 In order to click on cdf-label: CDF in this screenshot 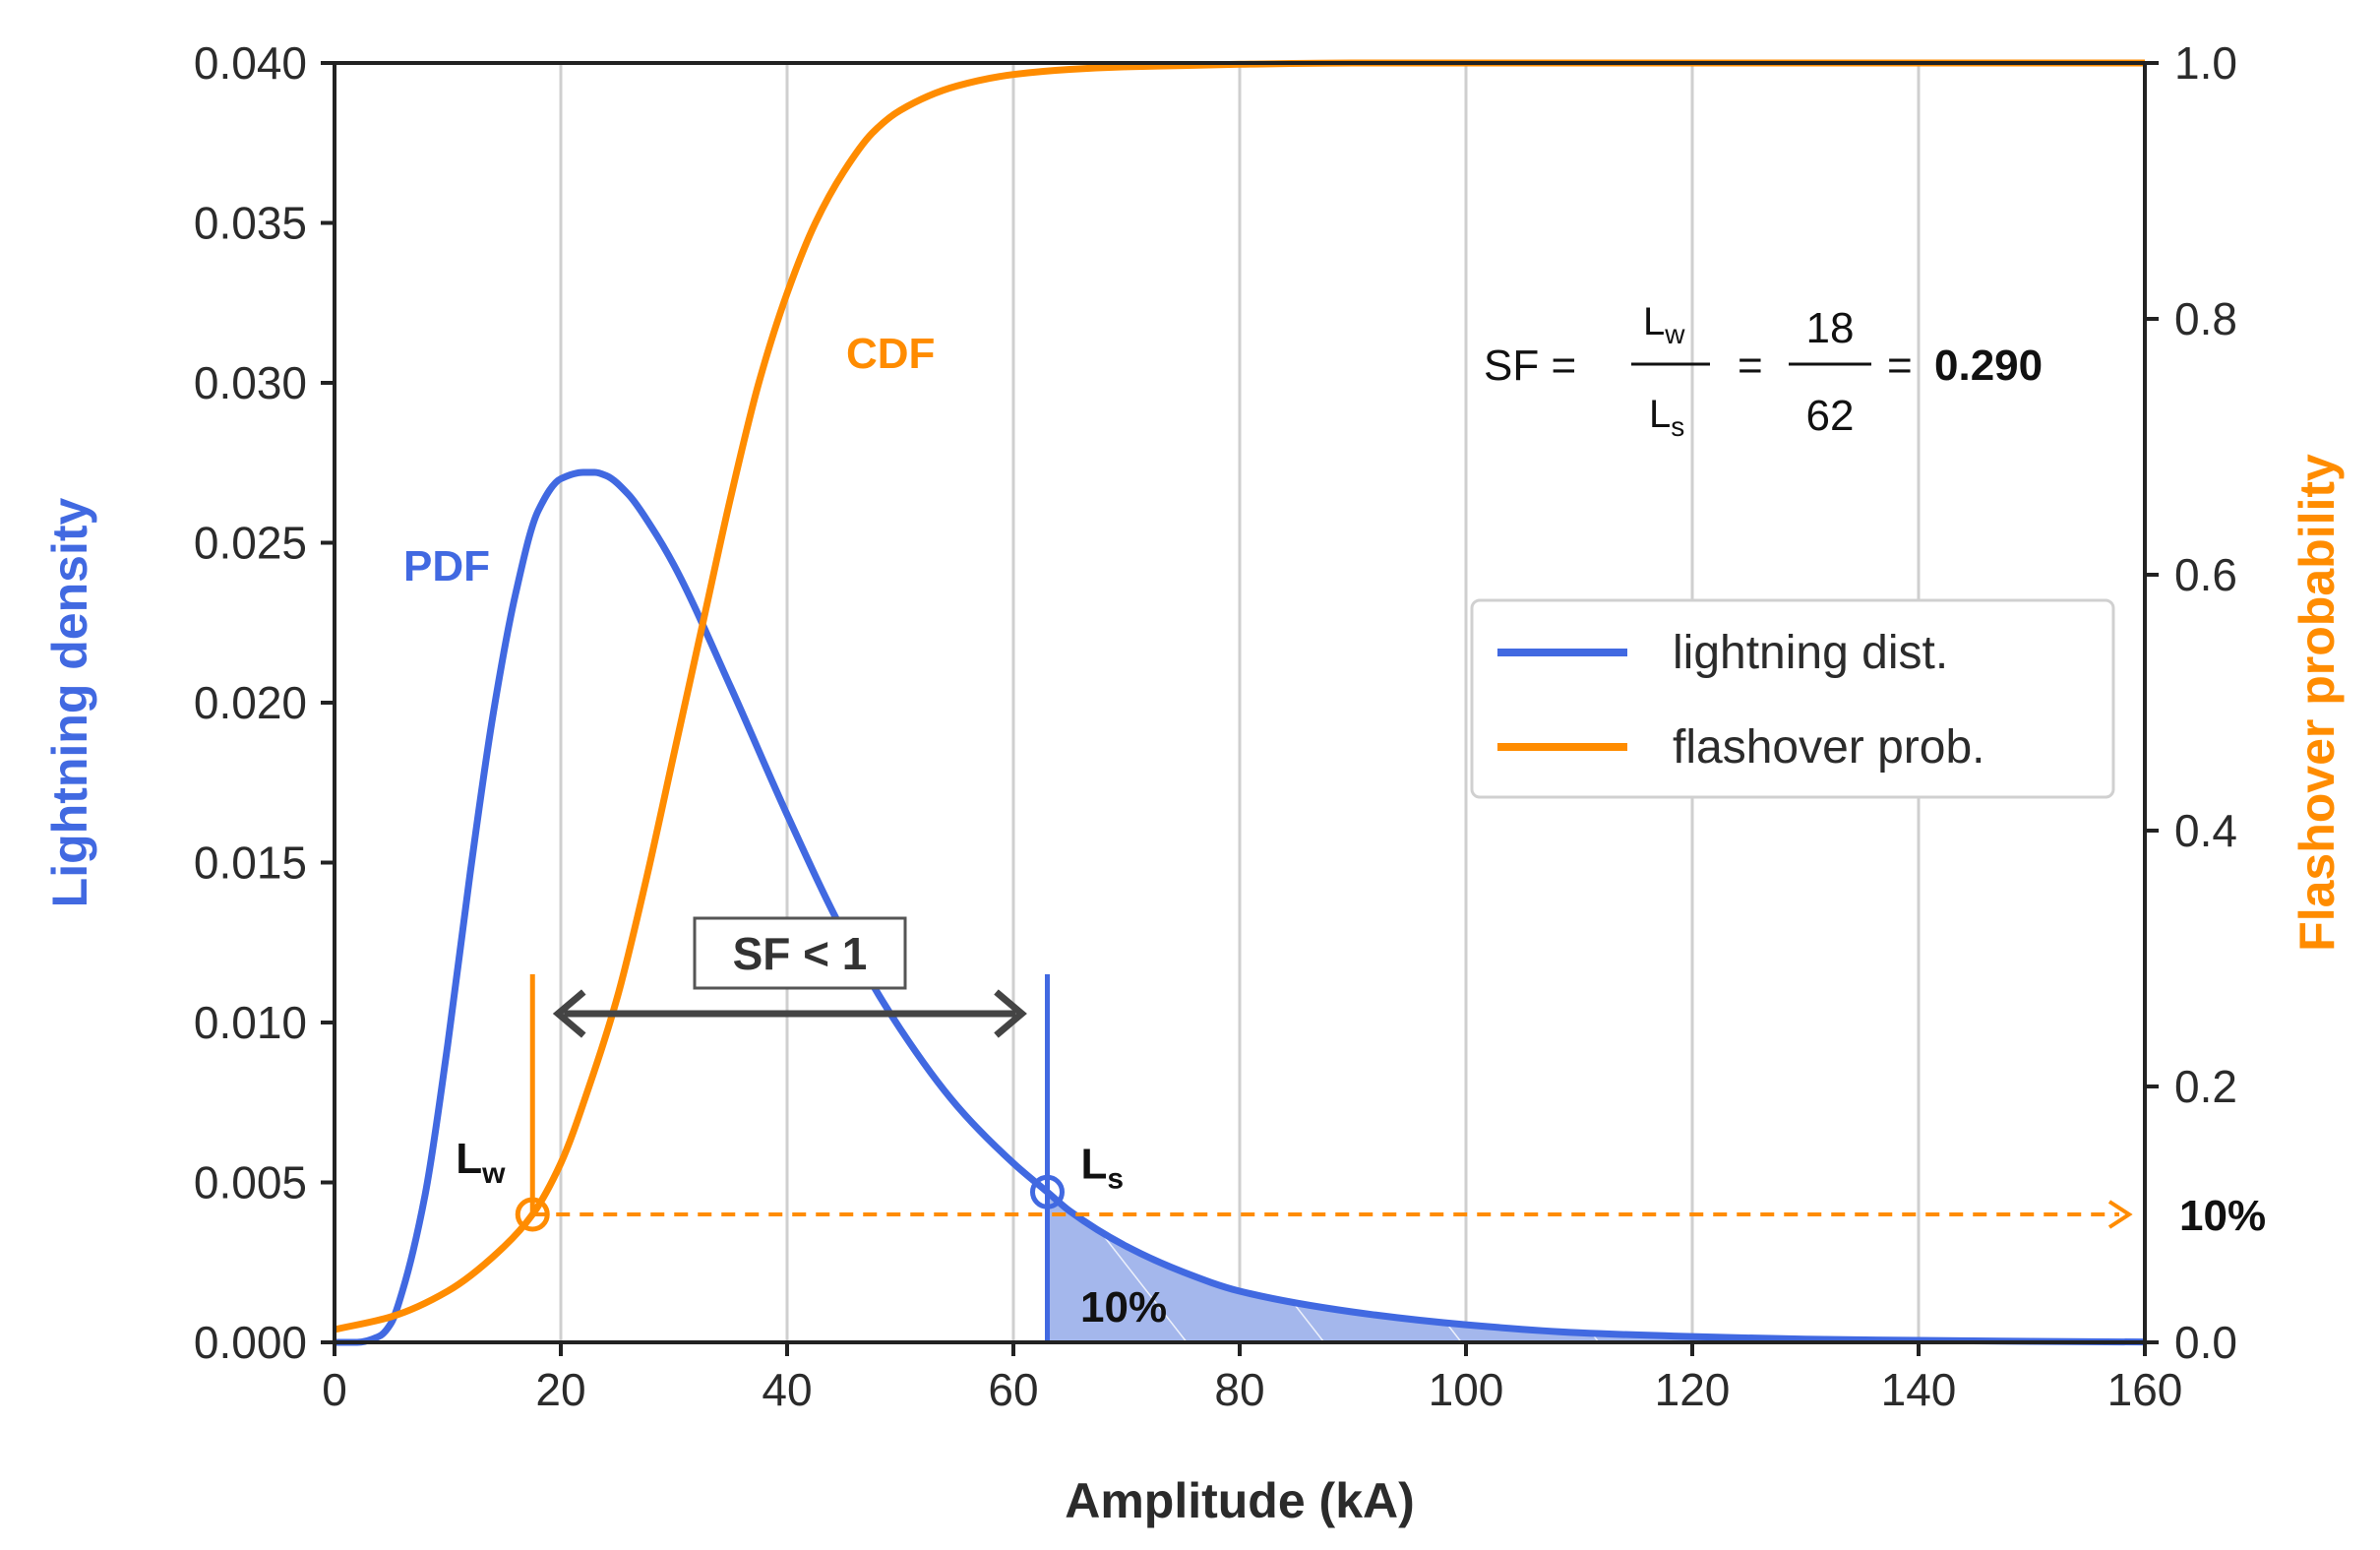, I will do `click(890, 354)`.